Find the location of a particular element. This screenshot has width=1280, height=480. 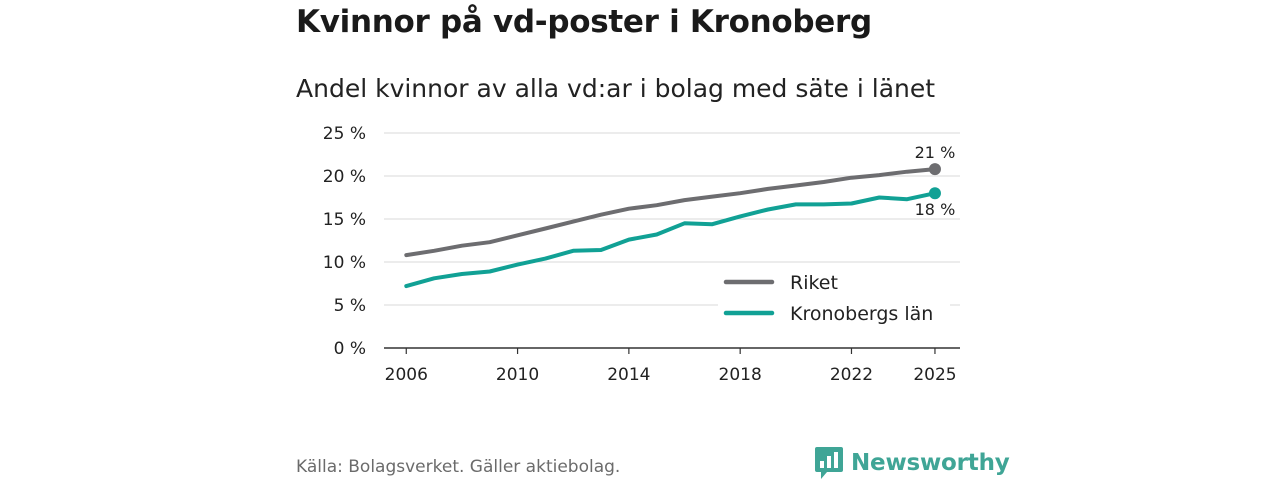

series-line-kronoberg is located at coordinates (670, 240).